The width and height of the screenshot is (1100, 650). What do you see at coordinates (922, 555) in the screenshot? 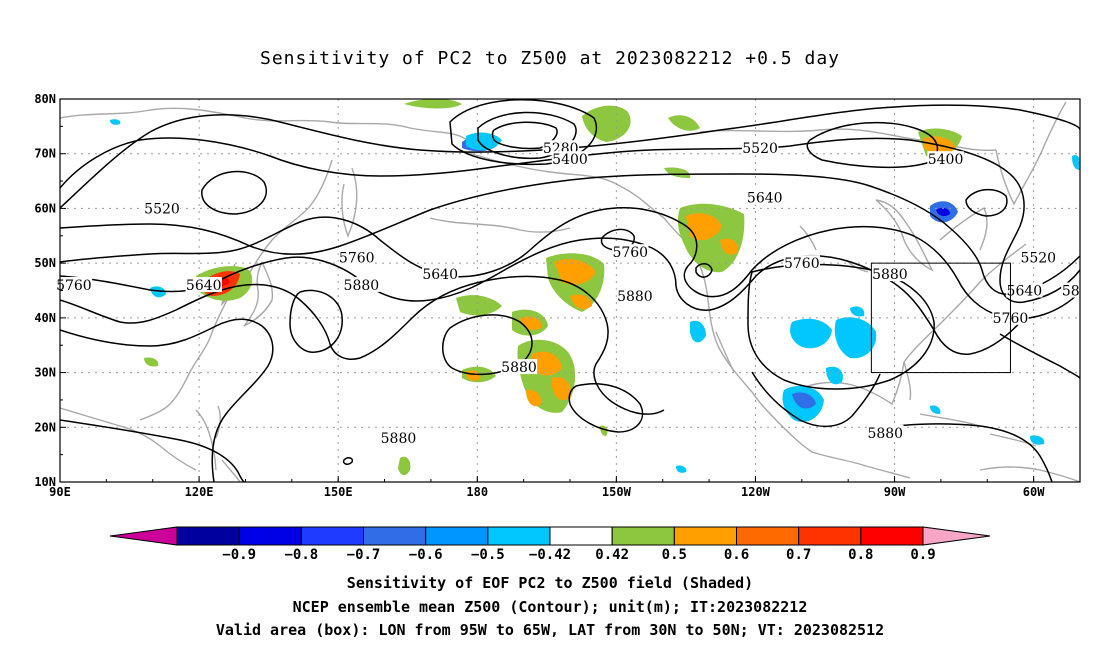
I see `colorbar-label: 0.9` at bounding box center [922, 555].